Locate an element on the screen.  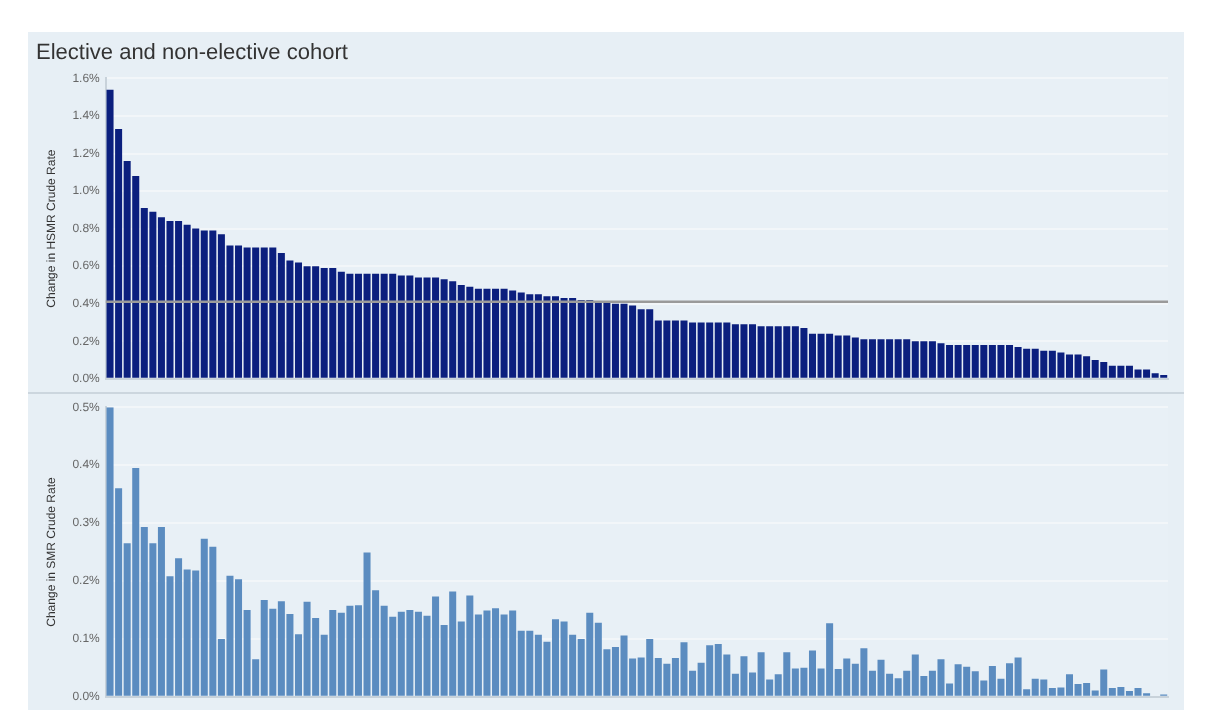
chart-title: Elective and non-elective cohort is located at coordinates (192, 53).